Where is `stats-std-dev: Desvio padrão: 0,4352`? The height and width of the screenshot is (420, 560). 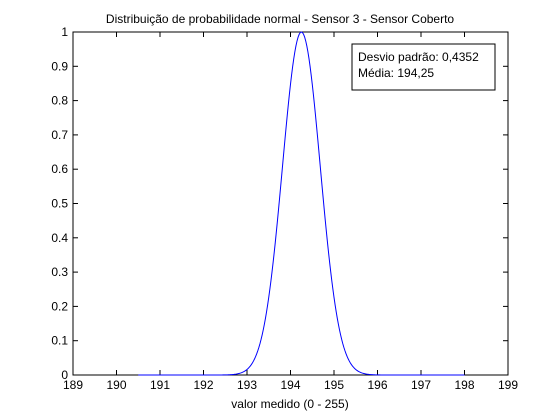 stats-std-dev: Desvio padrão: 0,4352 is located at coordinates (418, 57).